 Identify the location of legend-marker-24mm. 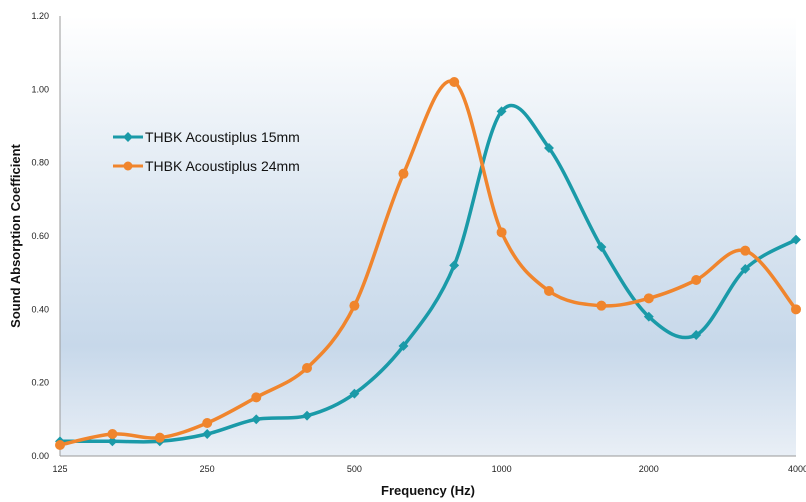
(128, 166).